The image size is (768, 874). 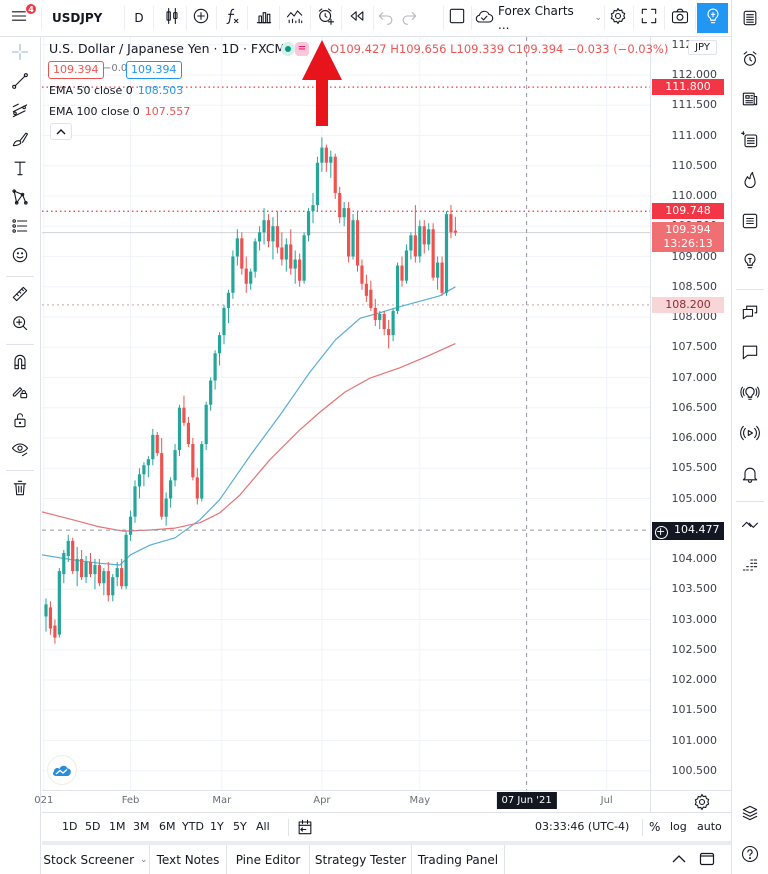 What do you see at coordinates (232, 18) in the screenshot?
I see `indicators-fx-button` at bounding box center [232, 18].